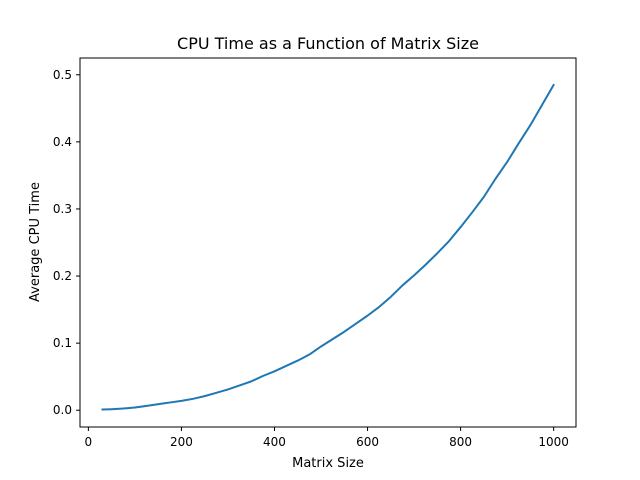 The image size is (640, 480). I want to click on x-tick-label: 200, so click(181, 442).